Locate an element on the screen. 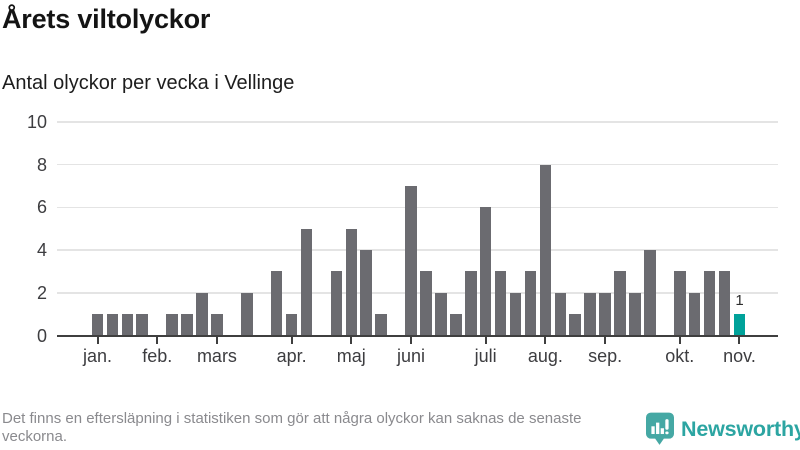 The height and width of the screenshot is (450, 800). newsworthy-logo-icon is located at coordinates (660, 428).